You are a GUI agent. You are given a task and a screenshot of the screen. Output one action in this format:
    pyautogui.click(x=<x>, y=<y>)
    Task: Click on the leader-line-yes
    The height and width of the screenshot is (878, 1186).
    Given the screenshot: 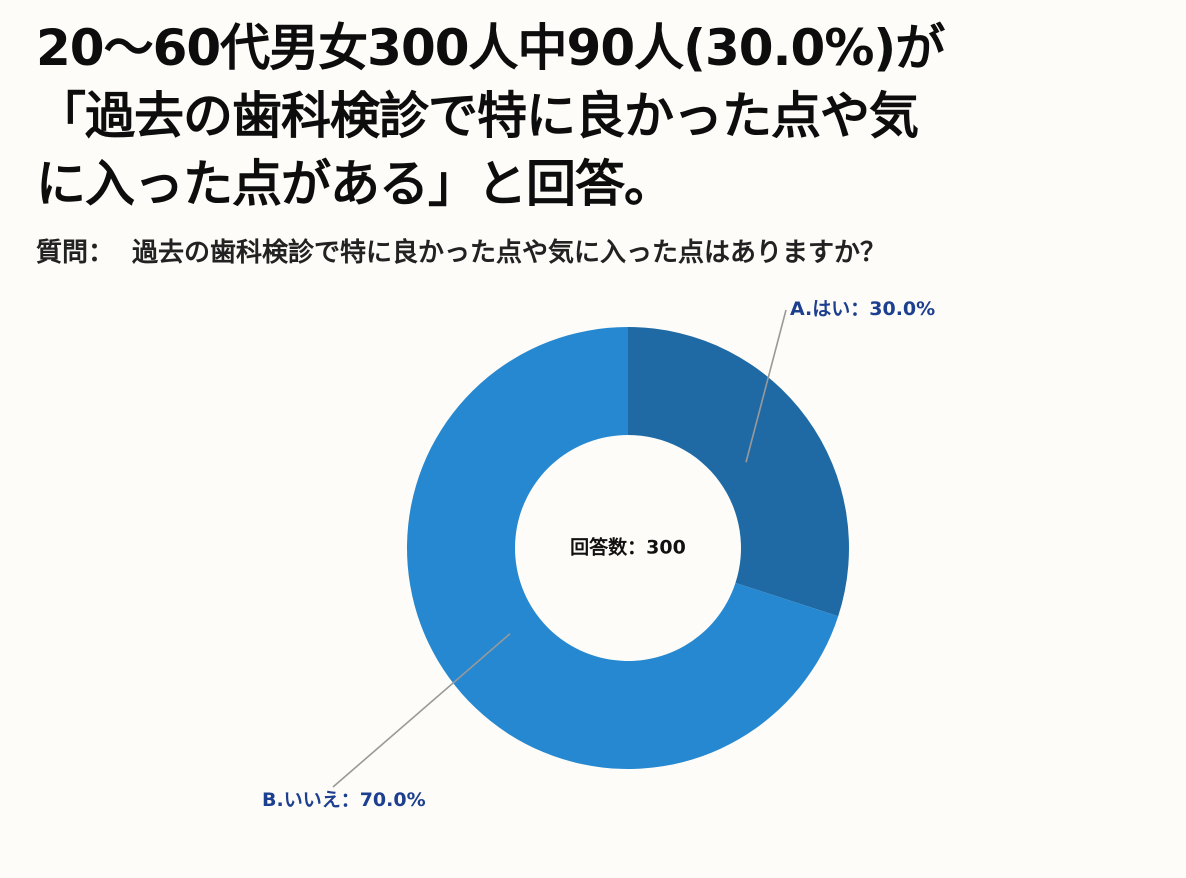 What is the action you would take?
    pyautogui.click(x=766, y=386)
    